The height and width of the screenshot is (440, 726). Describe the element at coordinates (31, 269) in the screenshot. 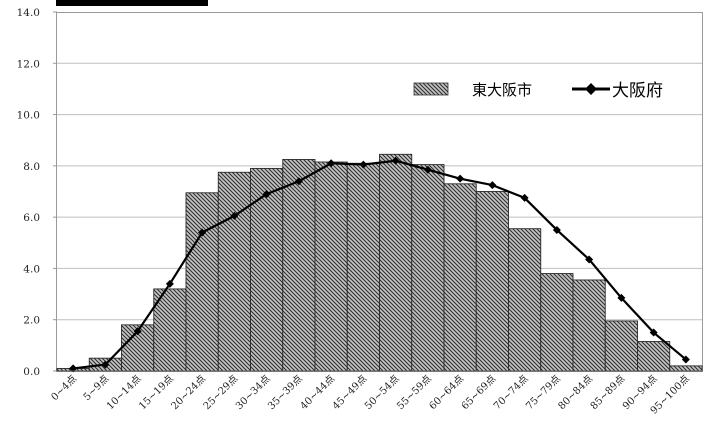

I see `y-tick-label: 4.0` at that location.